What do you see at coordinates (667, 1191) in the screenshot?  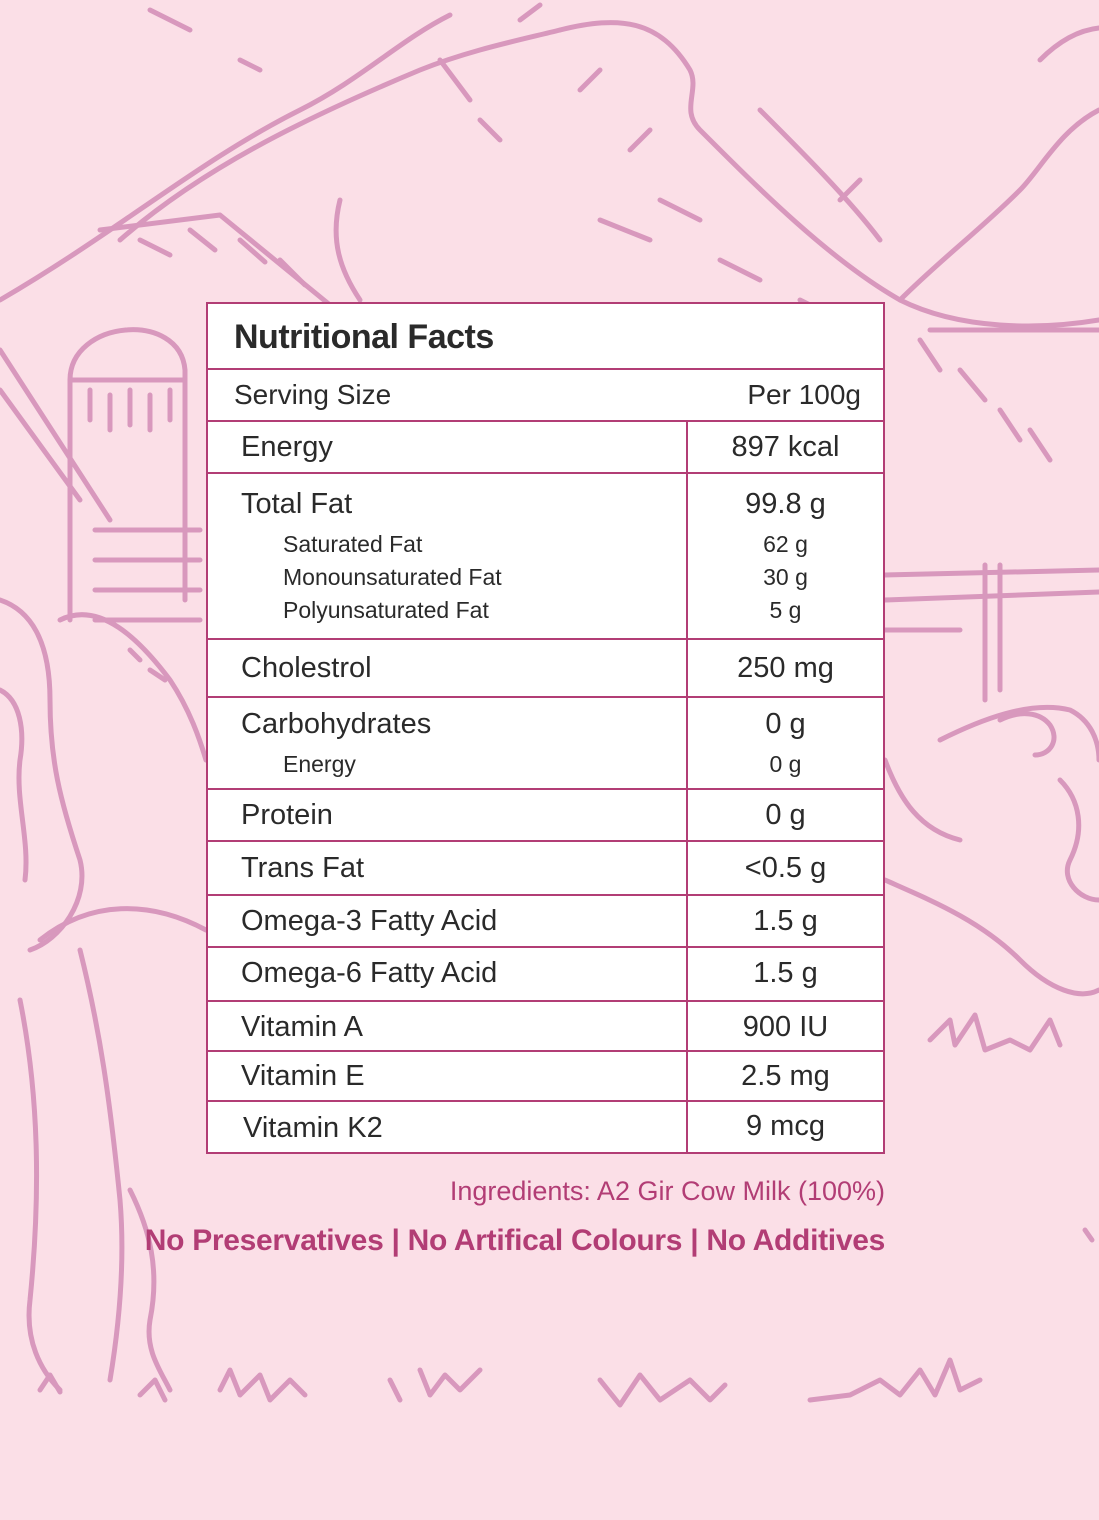 I see `ingredients-line: Ingredients: A2 Gir Cow Milk (100%)` at bounding box center [667, 1191].